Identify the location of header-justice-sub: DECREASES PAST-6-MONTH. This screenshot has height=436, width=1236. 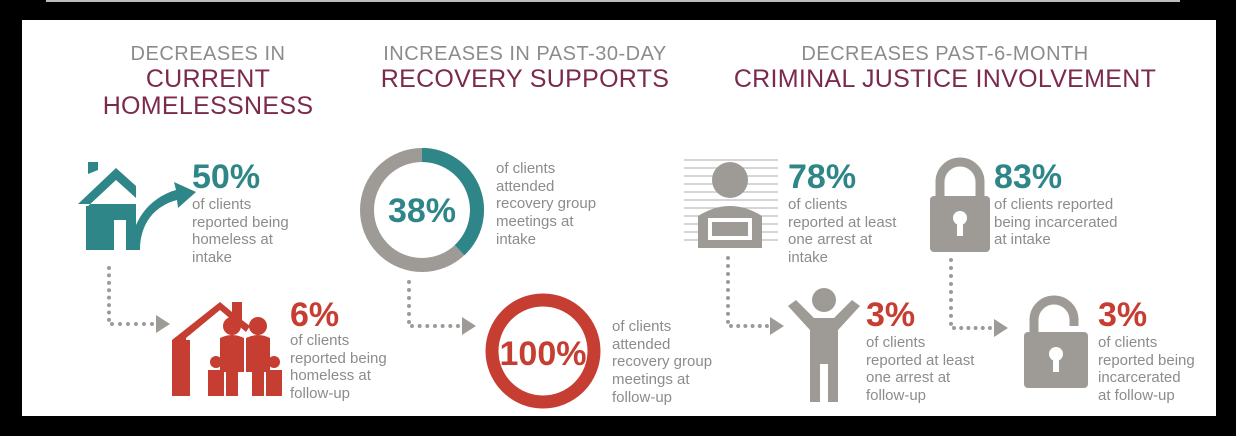
(945, 54).